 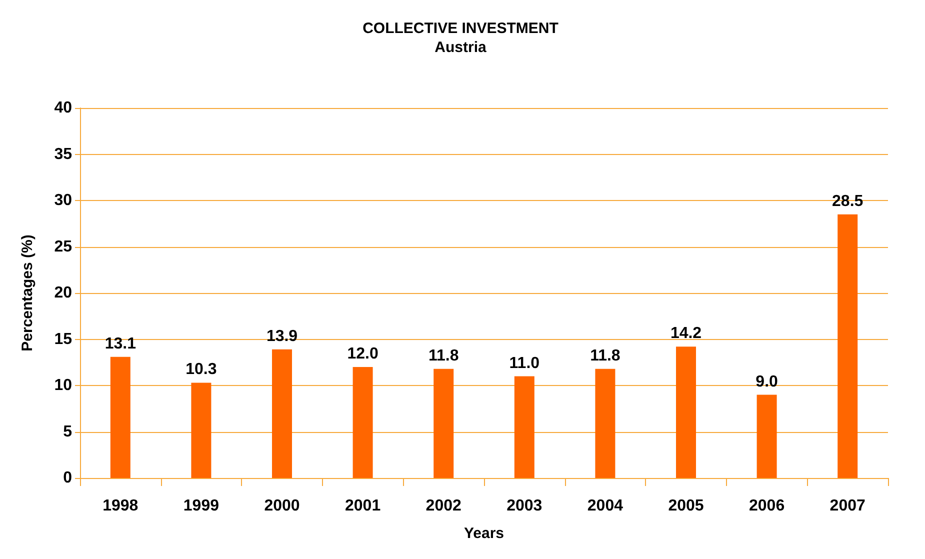 I want to click on x-axis-title: Years, so click(x=484, y=533).